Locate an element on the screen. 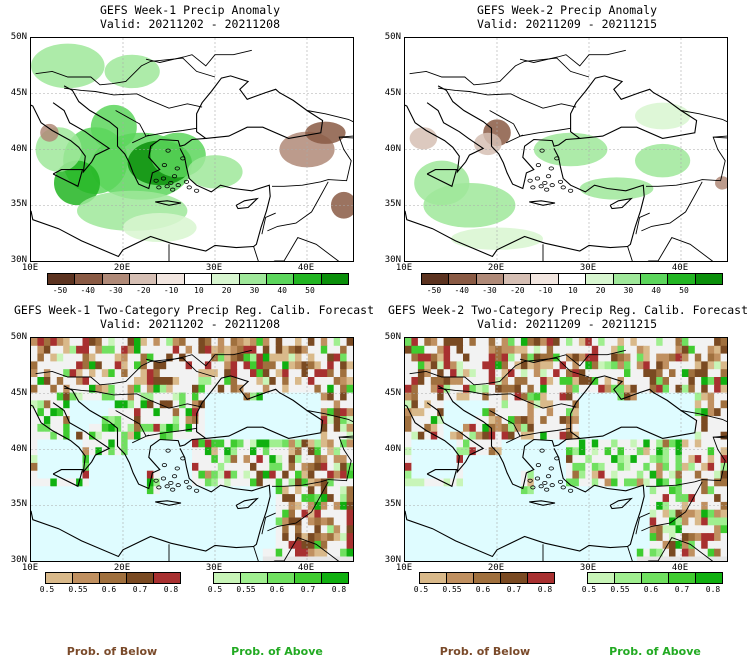 The height and width of the screenshot is (662, 752). above-colorbar-week1 is located at coordinates (281, 578).